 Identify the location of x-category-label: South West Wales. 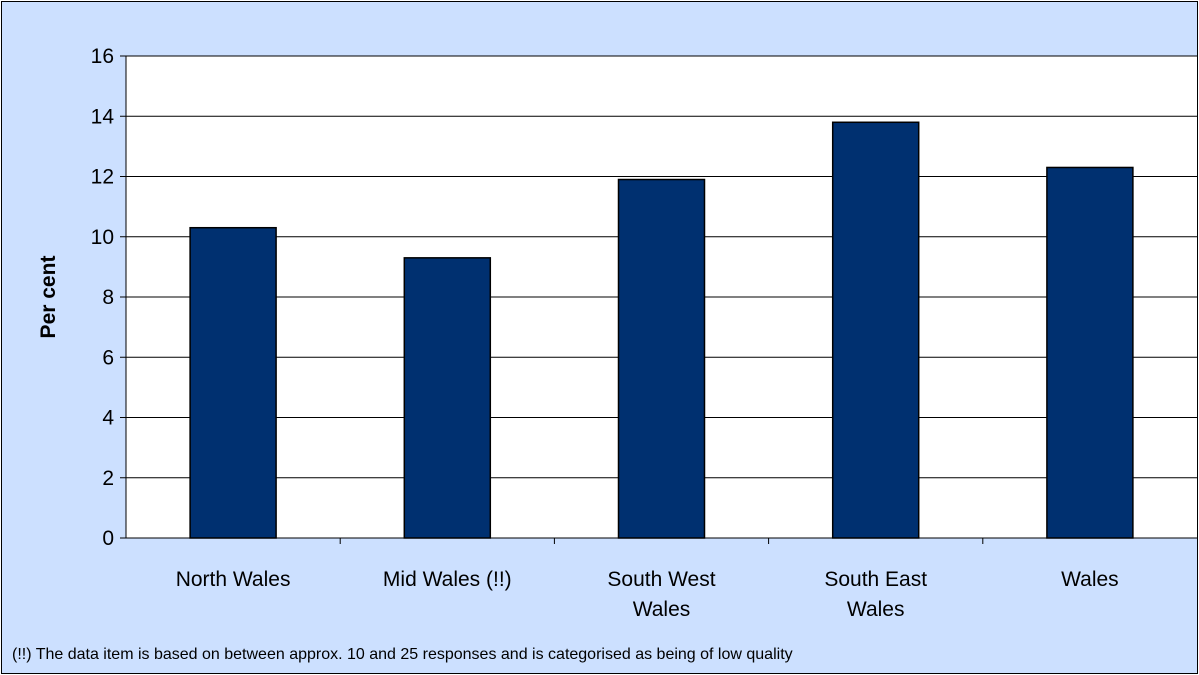
(661, 594).